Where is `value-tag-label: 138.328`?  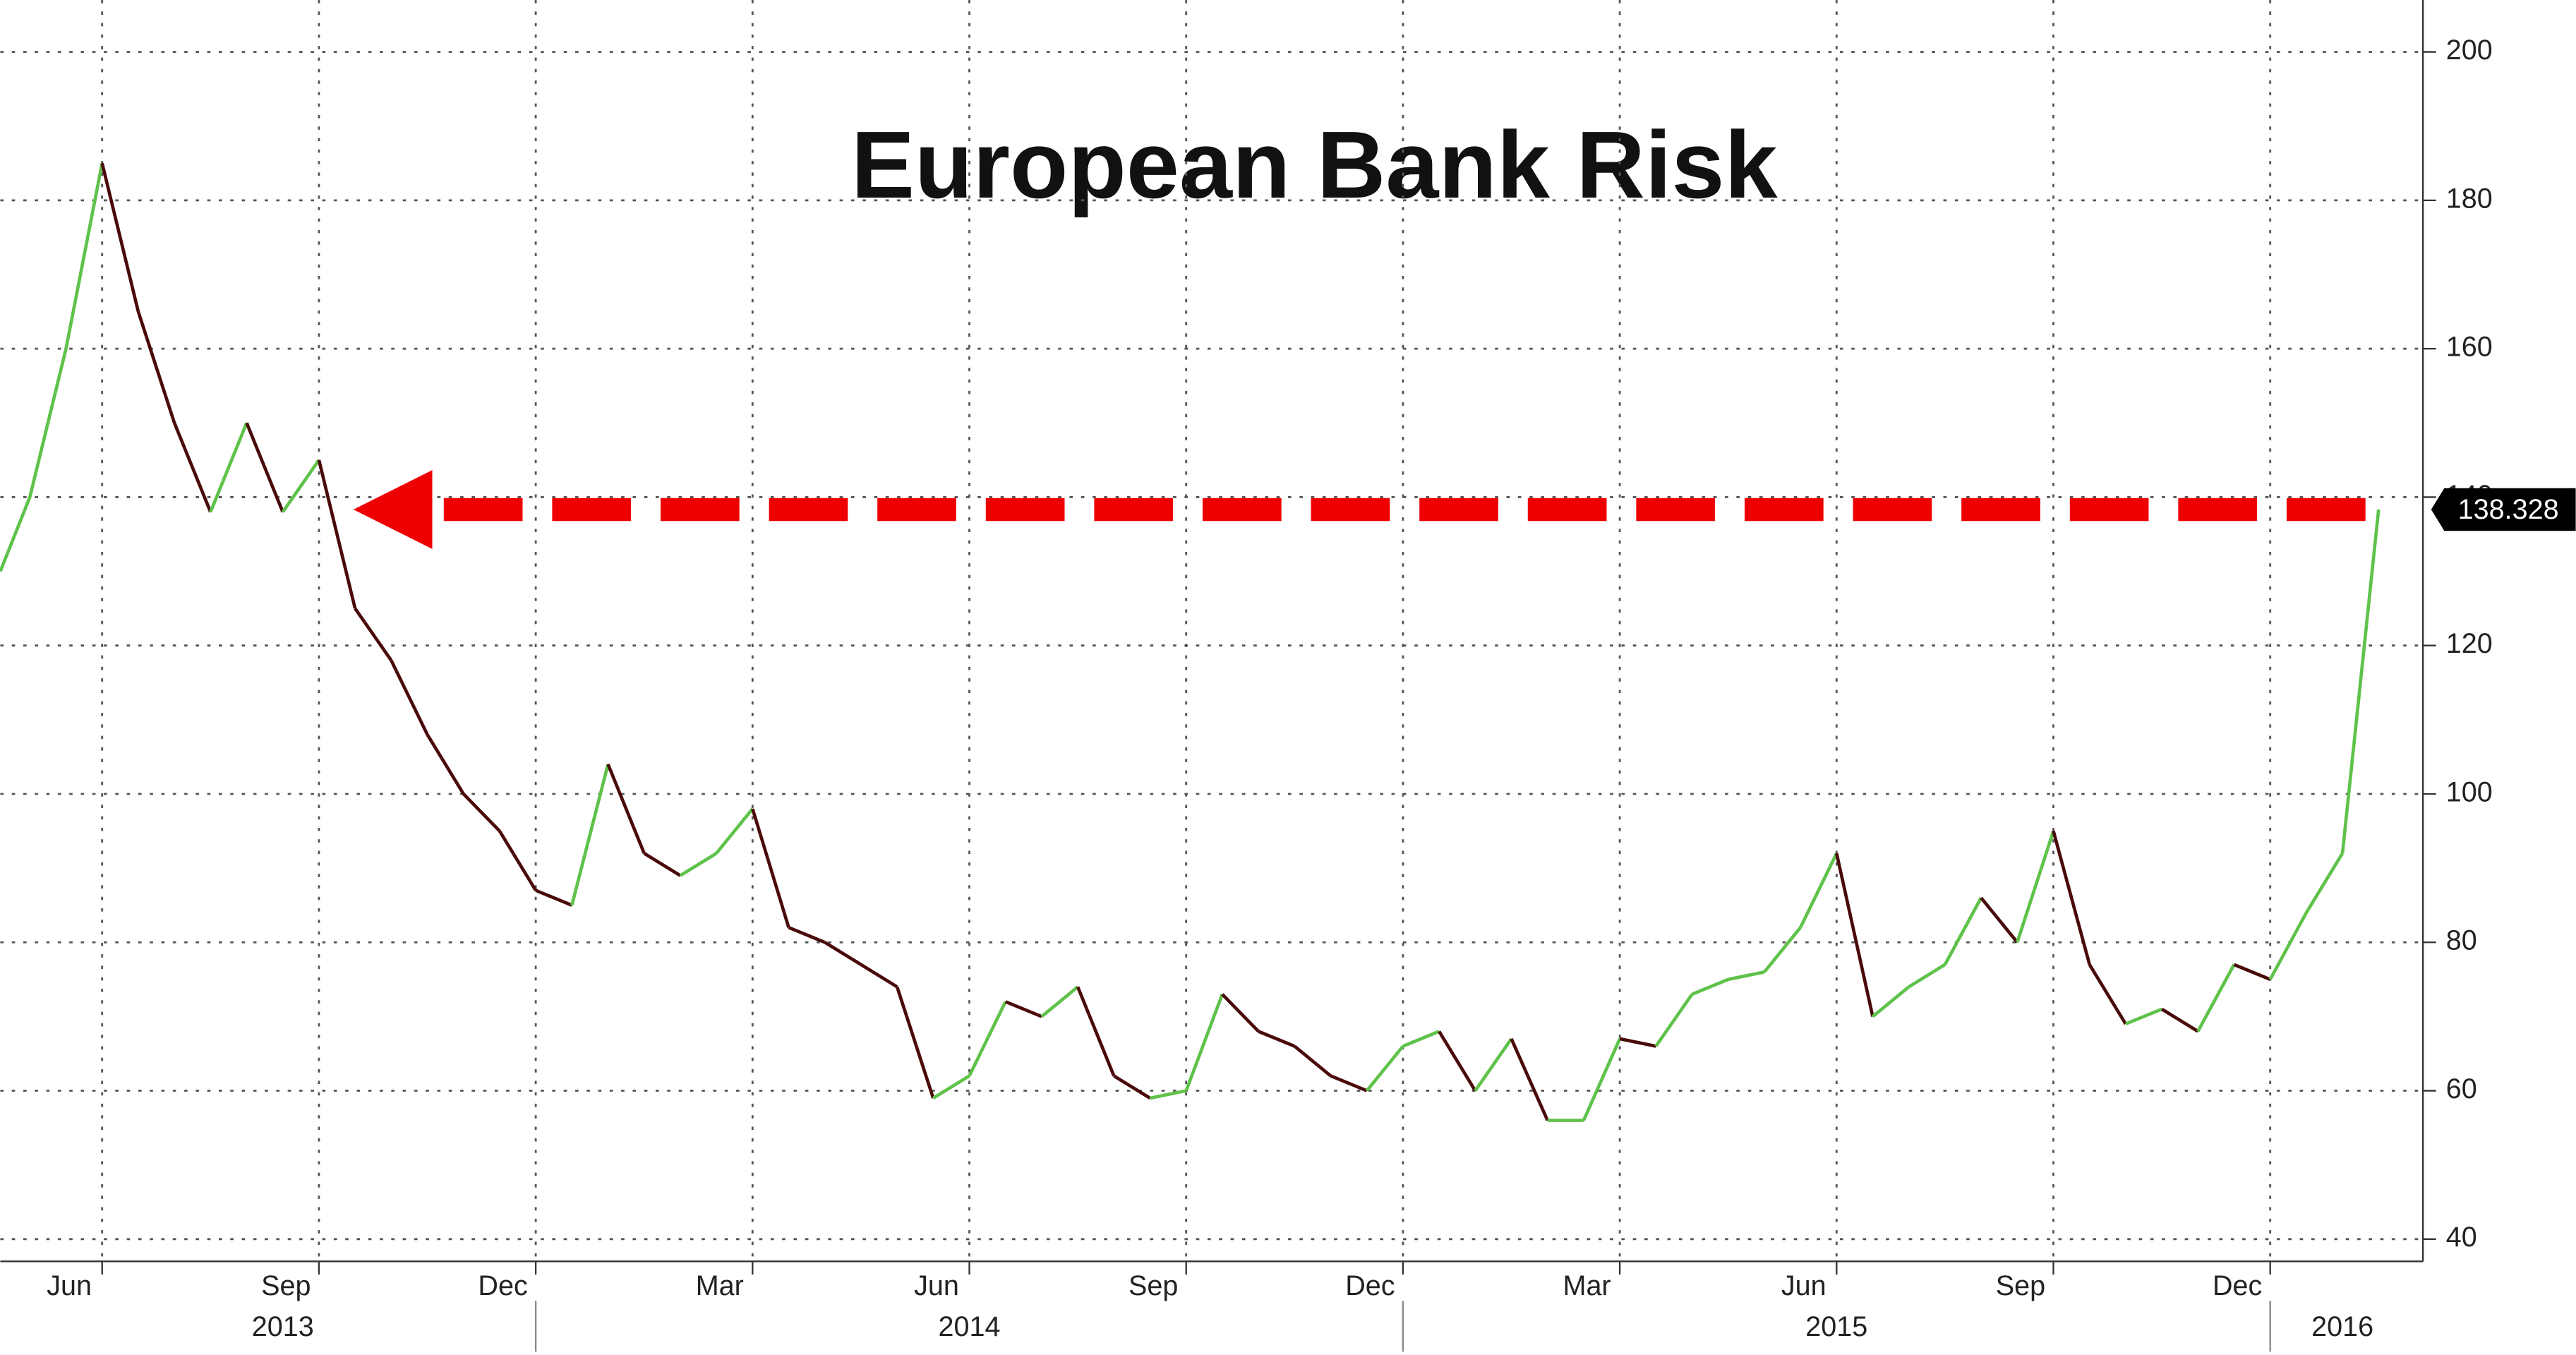 value-tag-label: 138.328 is located at coordinates (2508, 509).